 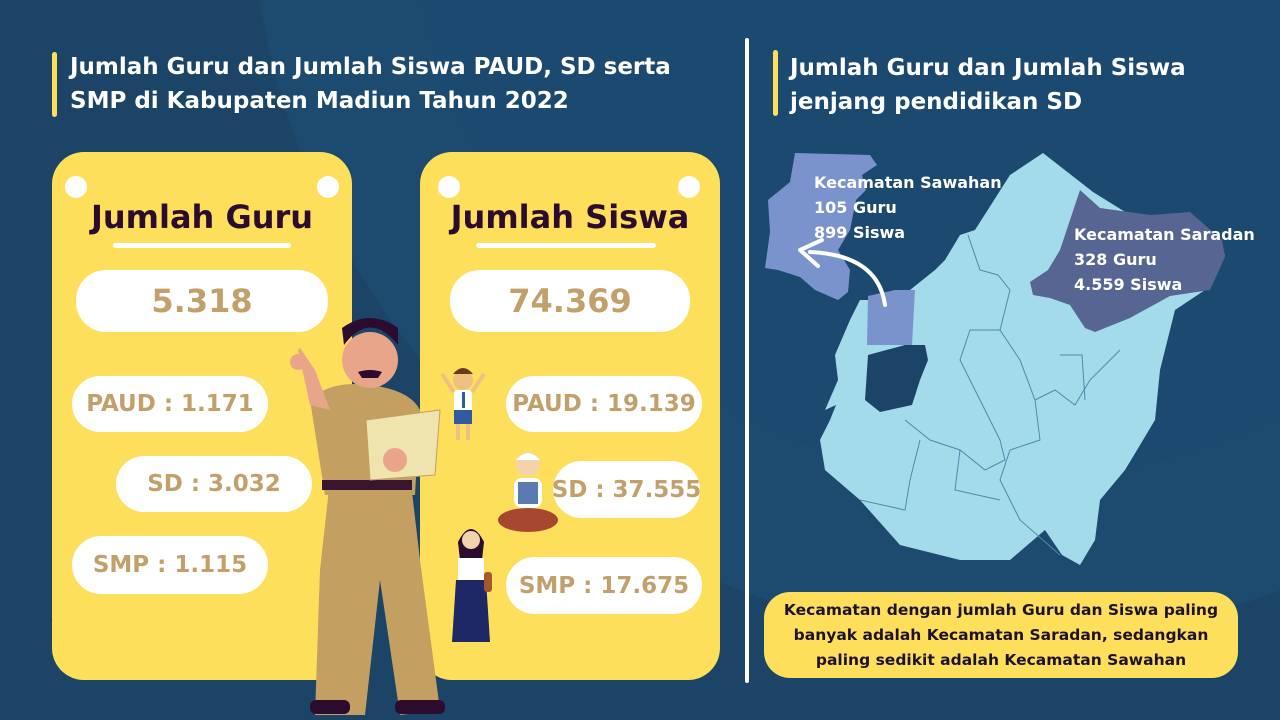 I want to click on siswa-paud: PAUD : 19.139, so click(x=604, y=404).